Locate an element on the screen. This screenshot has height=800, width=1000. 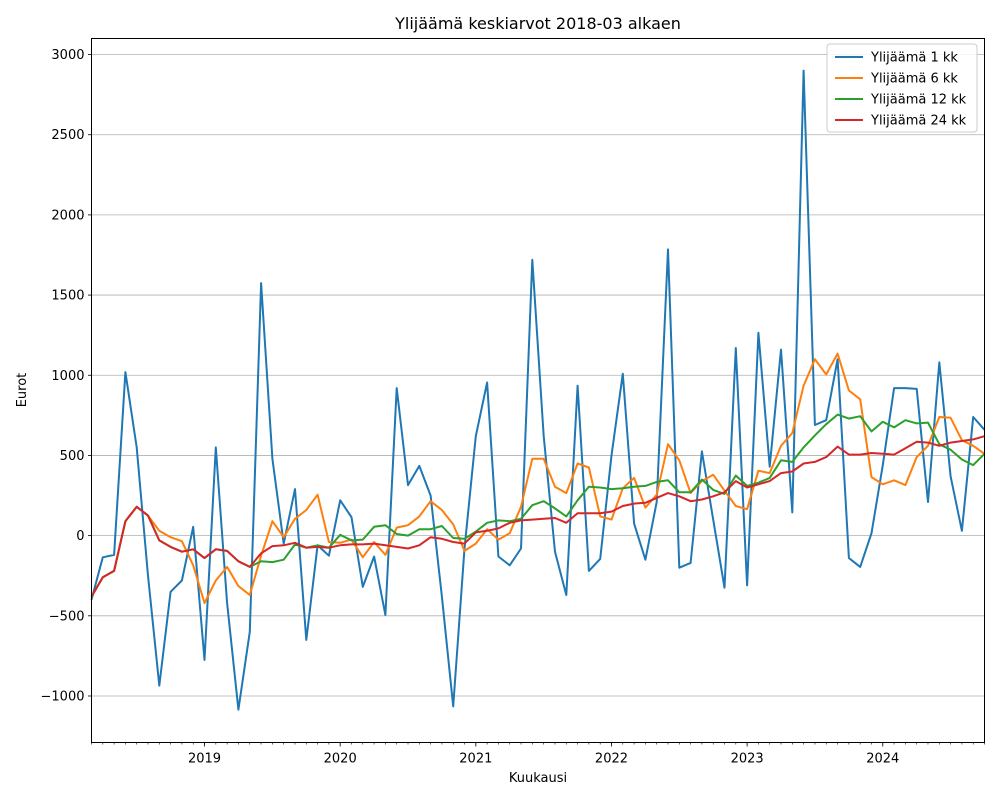
y-tick-label: 3000 is located at coordinates (67, 55).